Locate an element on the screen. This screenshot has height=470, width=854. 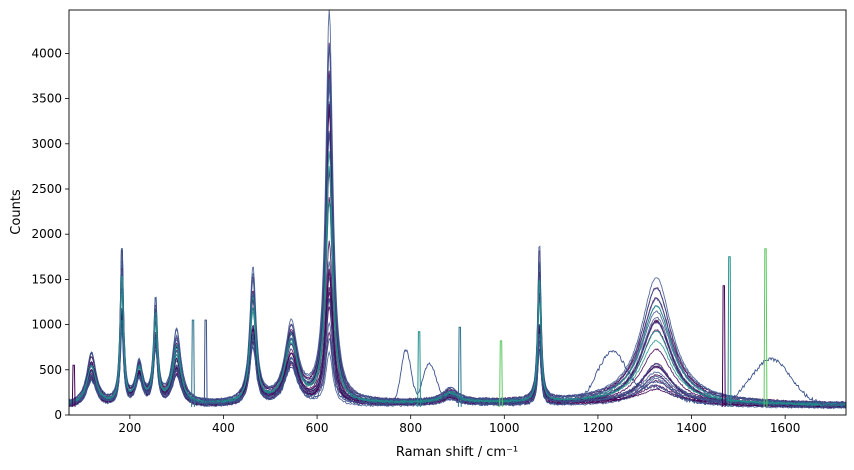
y-tick-label-2500: 2500 is located at coordinates (46, 189).